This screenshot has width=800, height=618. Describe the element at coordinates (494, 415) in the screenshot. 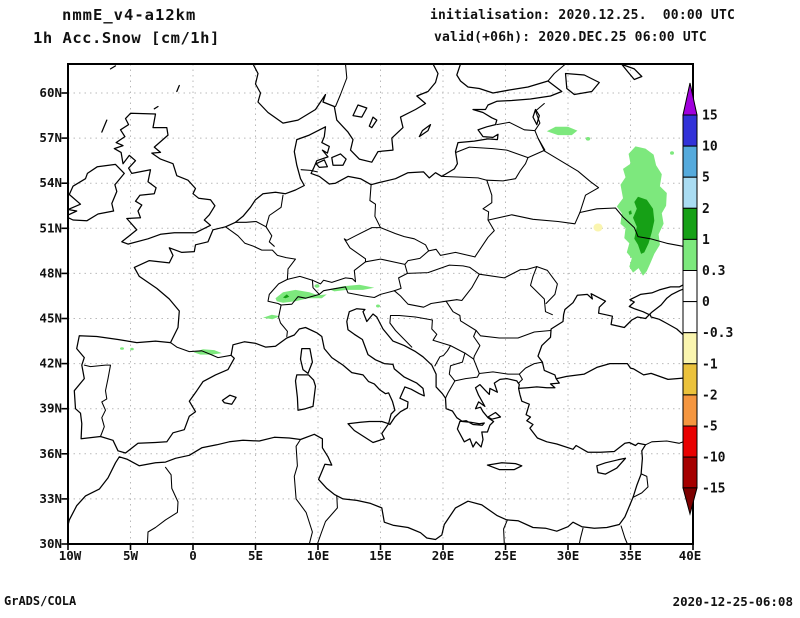

I see `island-euboea` at that location.